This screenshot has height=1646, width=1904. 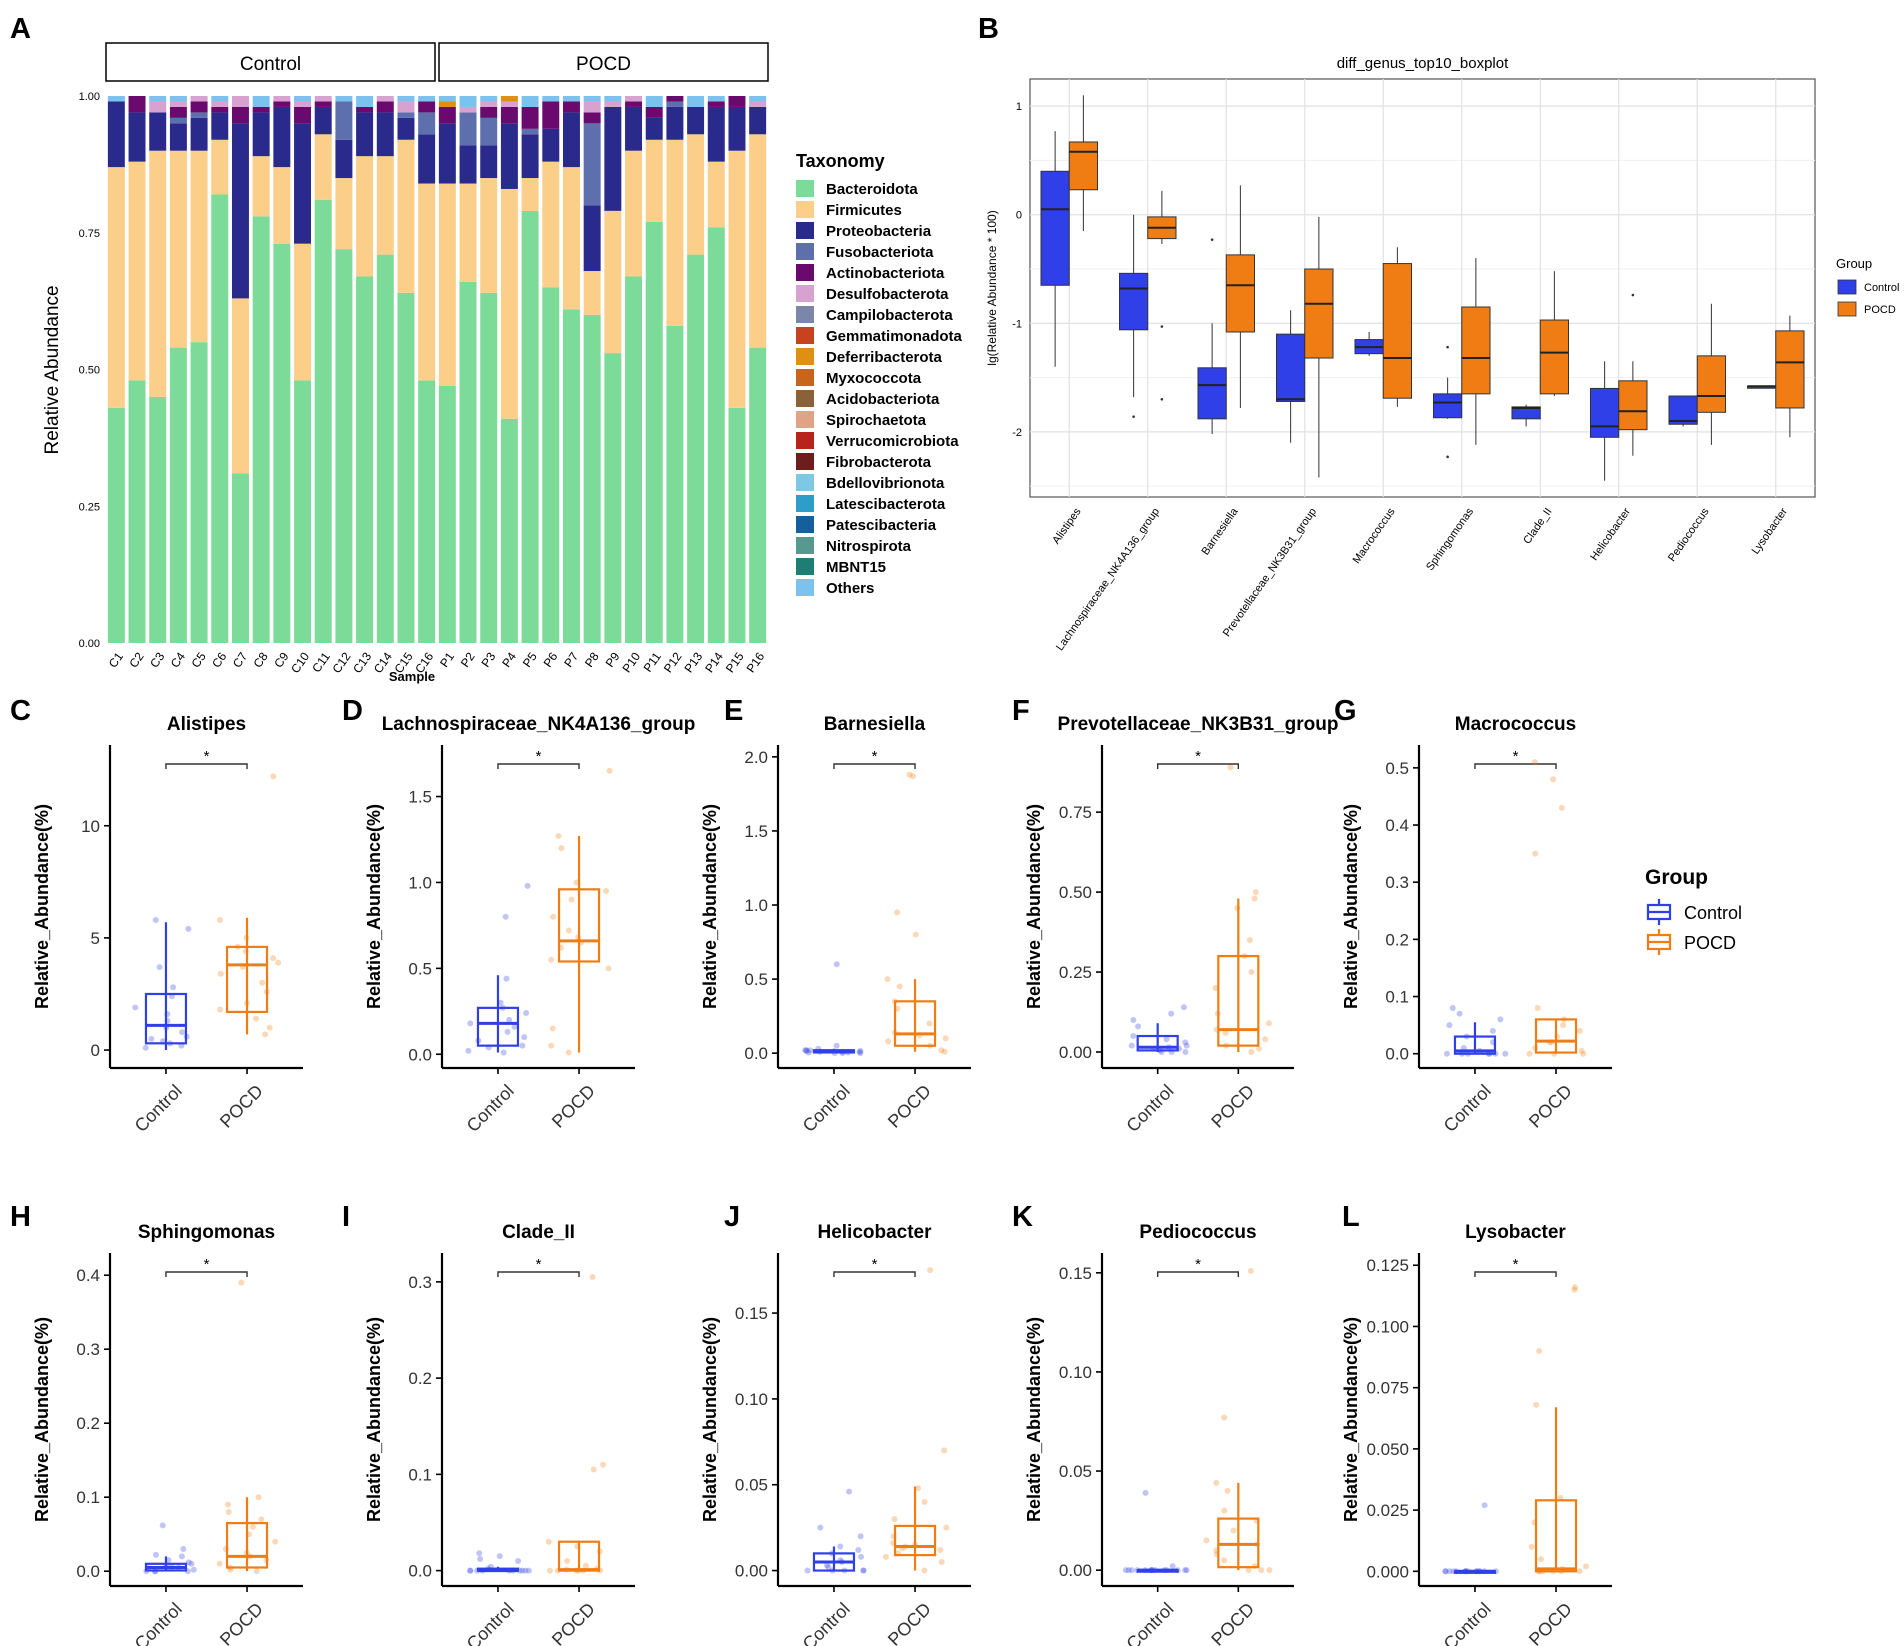 What do you see at coordinates (1447, 406) in the screenshot?
I see `box-sphingomonas-control` at bounding box center [1447, 406].